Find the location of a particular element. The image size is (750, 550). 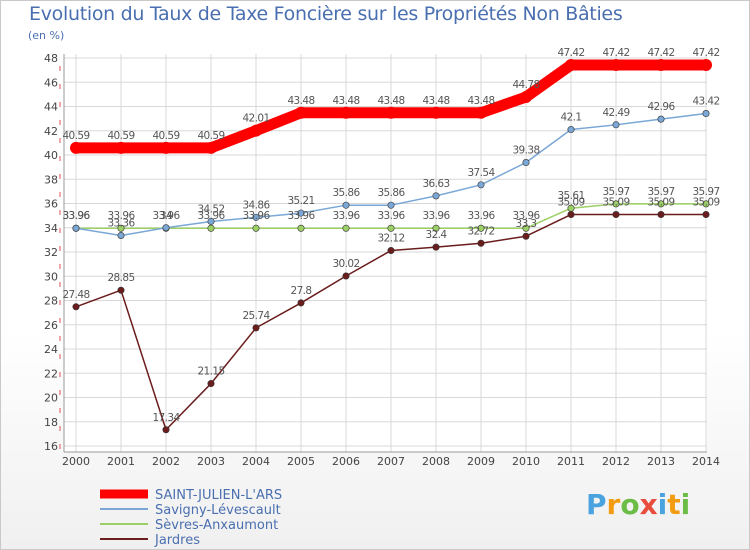

data-label: 42.49 is located at coordinates (615, 113).